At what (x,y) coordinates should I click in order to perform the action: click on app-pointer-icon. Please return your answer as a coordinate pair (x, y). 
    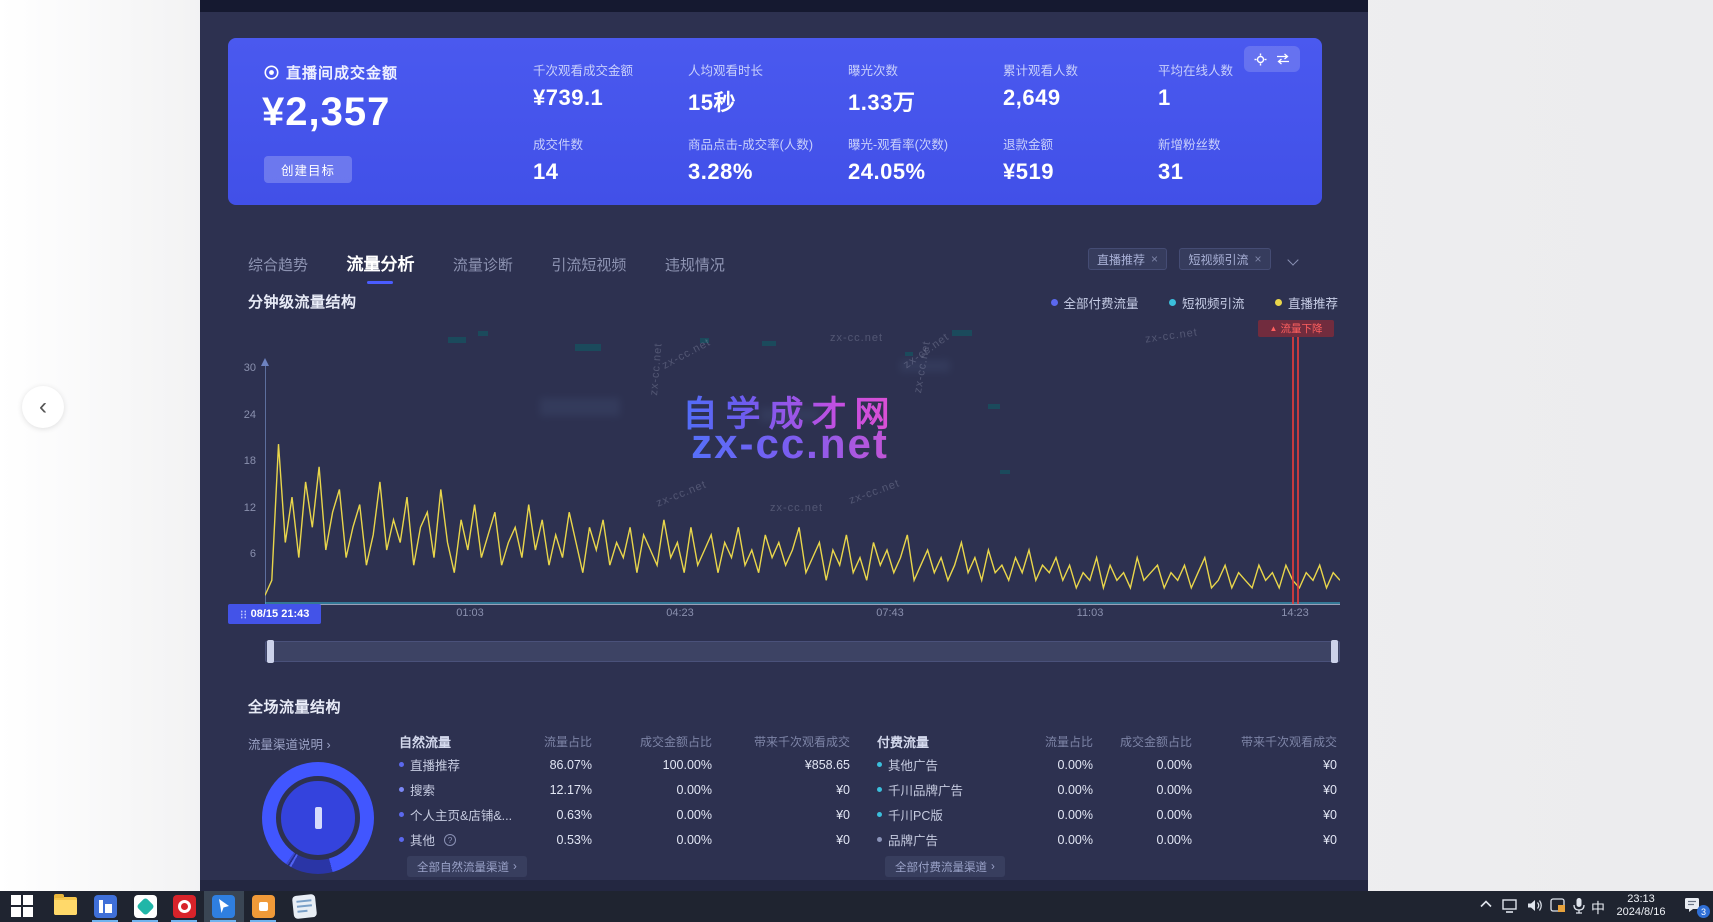
    Looking at the image, I should click on (223, 906).